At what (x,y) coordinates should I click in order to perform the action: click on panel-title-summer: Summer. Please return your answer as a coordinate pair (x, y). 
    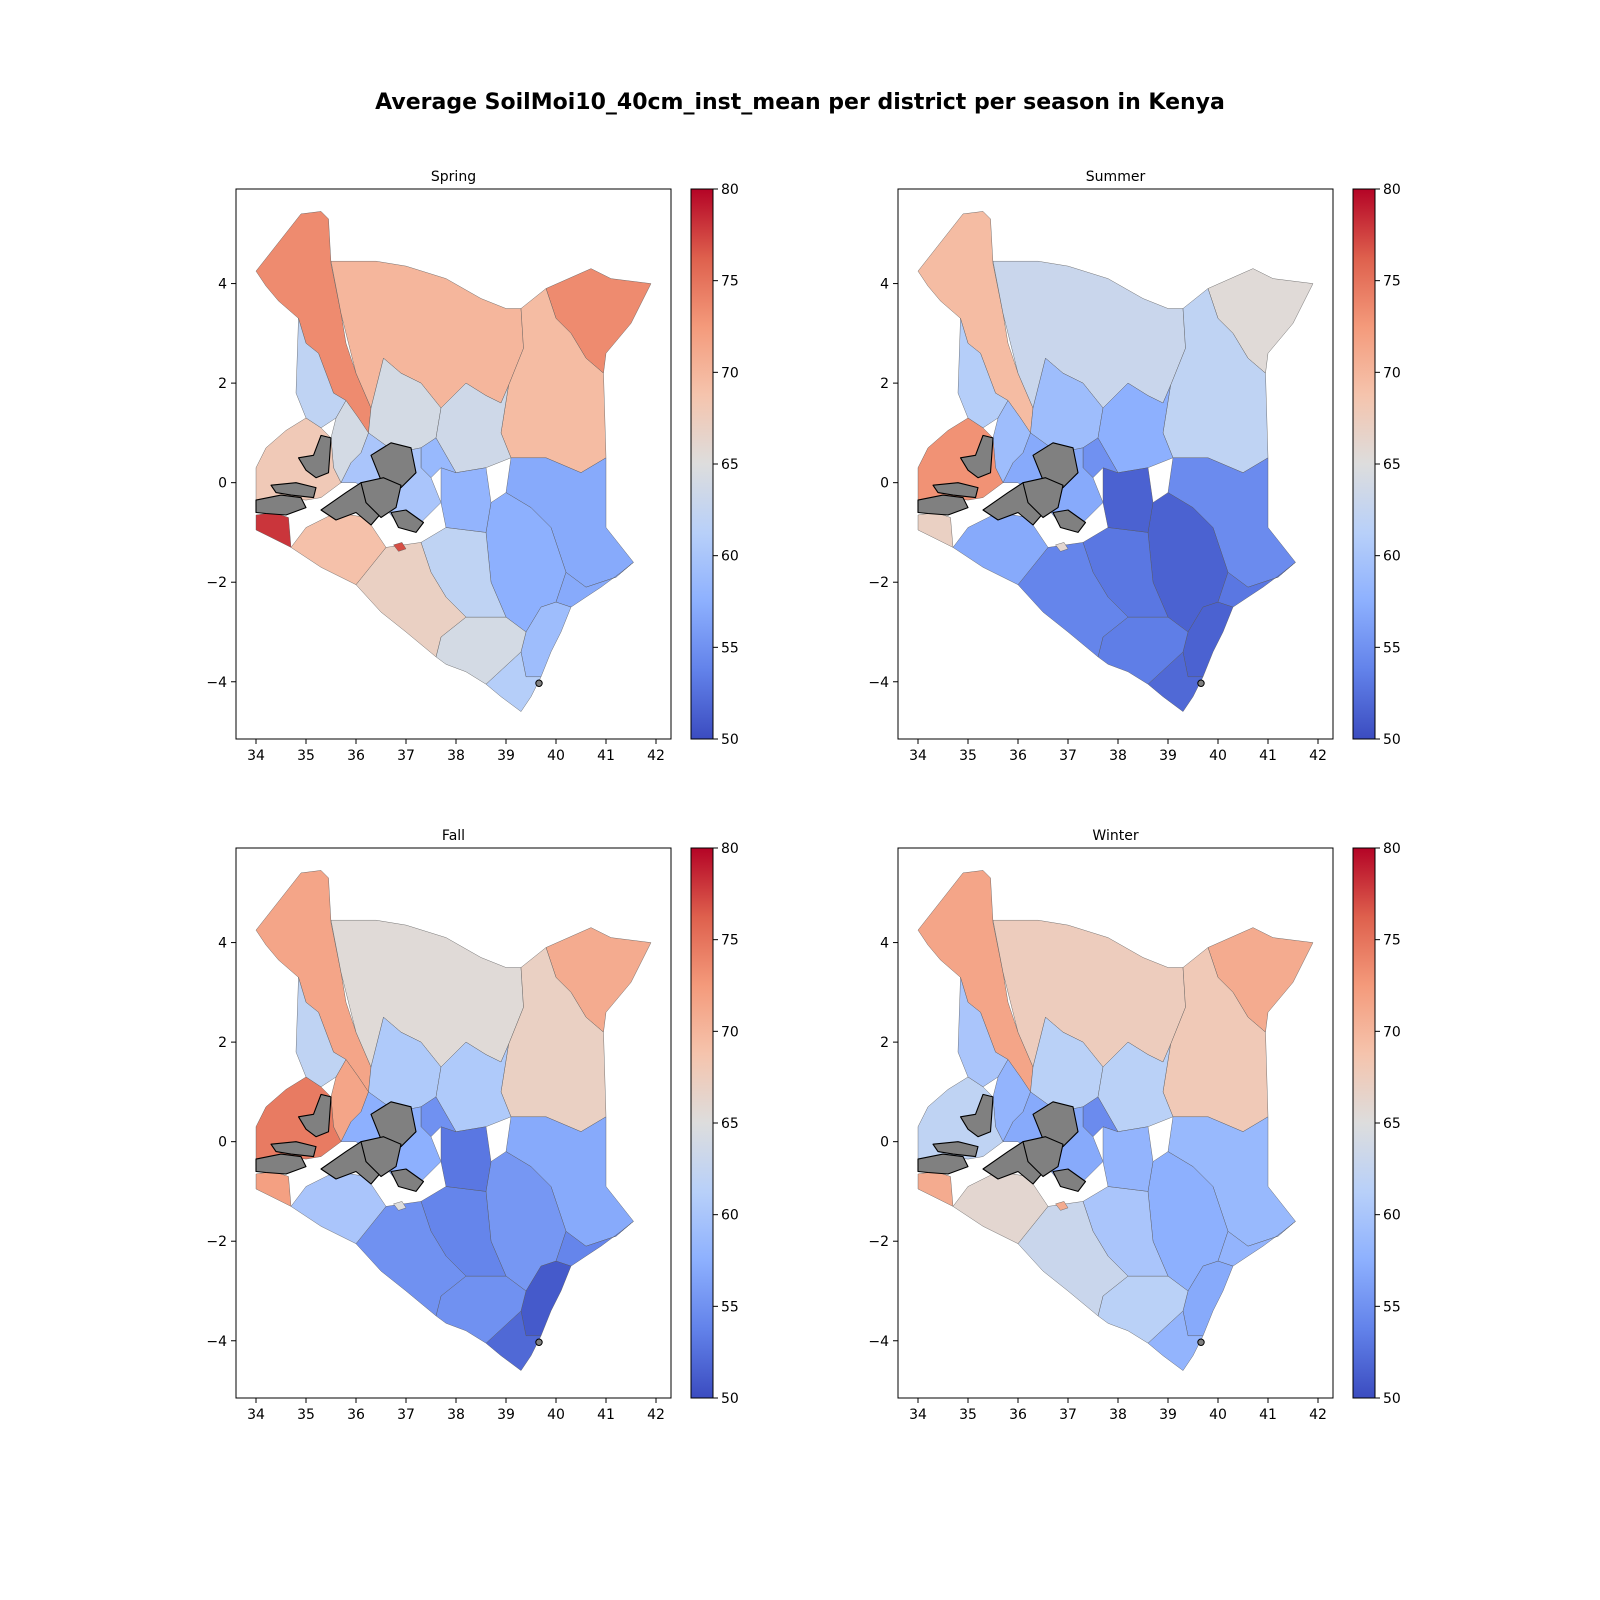
    Looking at the image, I should click on (1116, 177).